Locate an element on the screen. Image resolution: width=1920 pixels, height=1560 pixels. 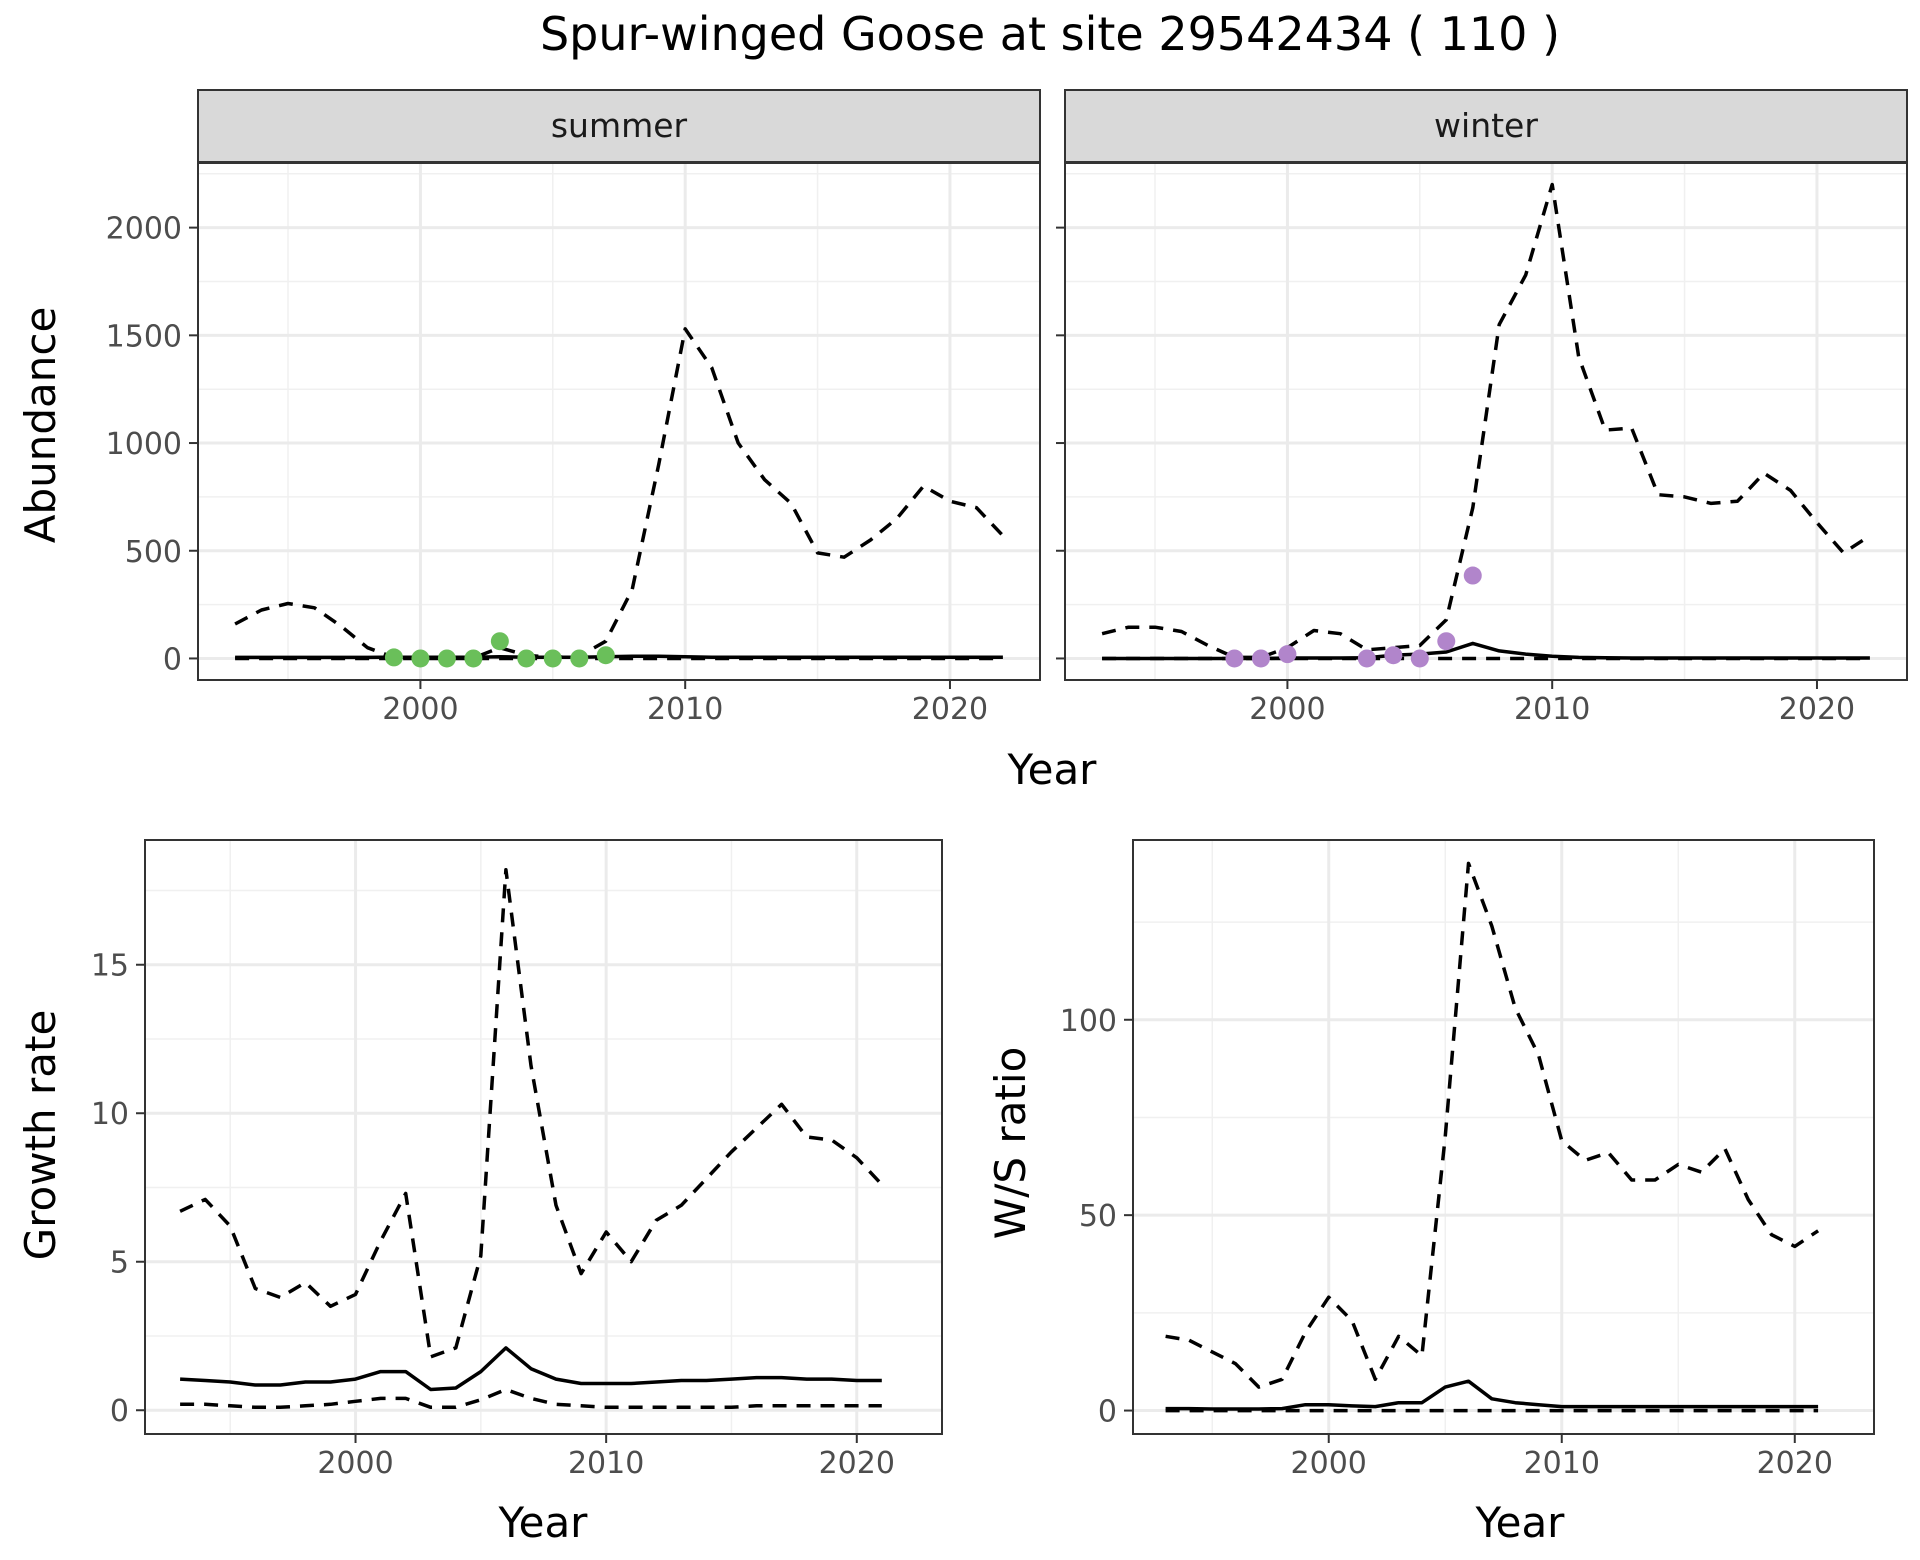
growth-x-tick-label: 2010 is located at coordinates (606, 1463).